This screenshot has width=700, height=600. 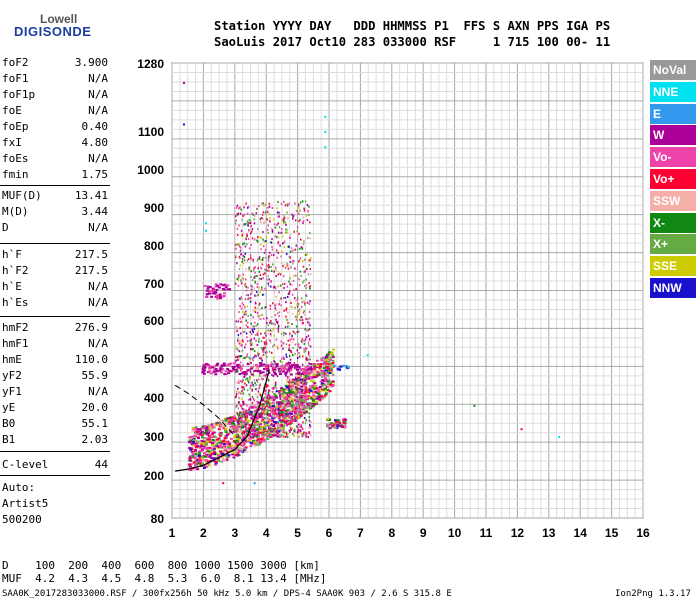 I want to click on x-tick-label: 16, so click(x=643, y=533).